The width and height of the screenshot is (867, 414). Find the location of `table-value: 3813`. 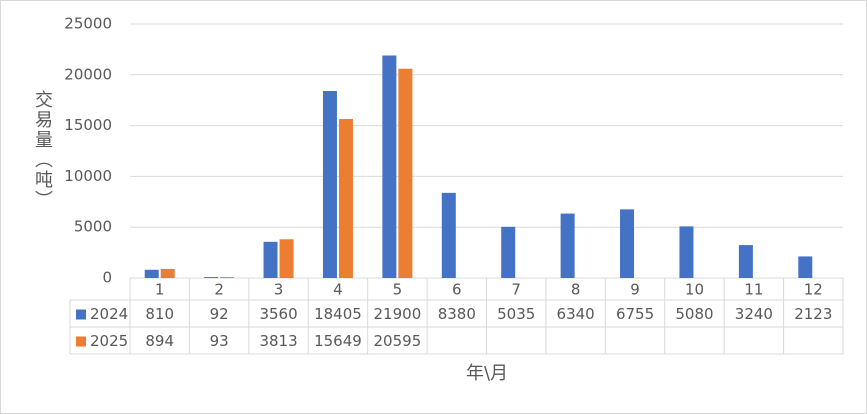

table-value: 3813 is located at coordinates (278, 341).